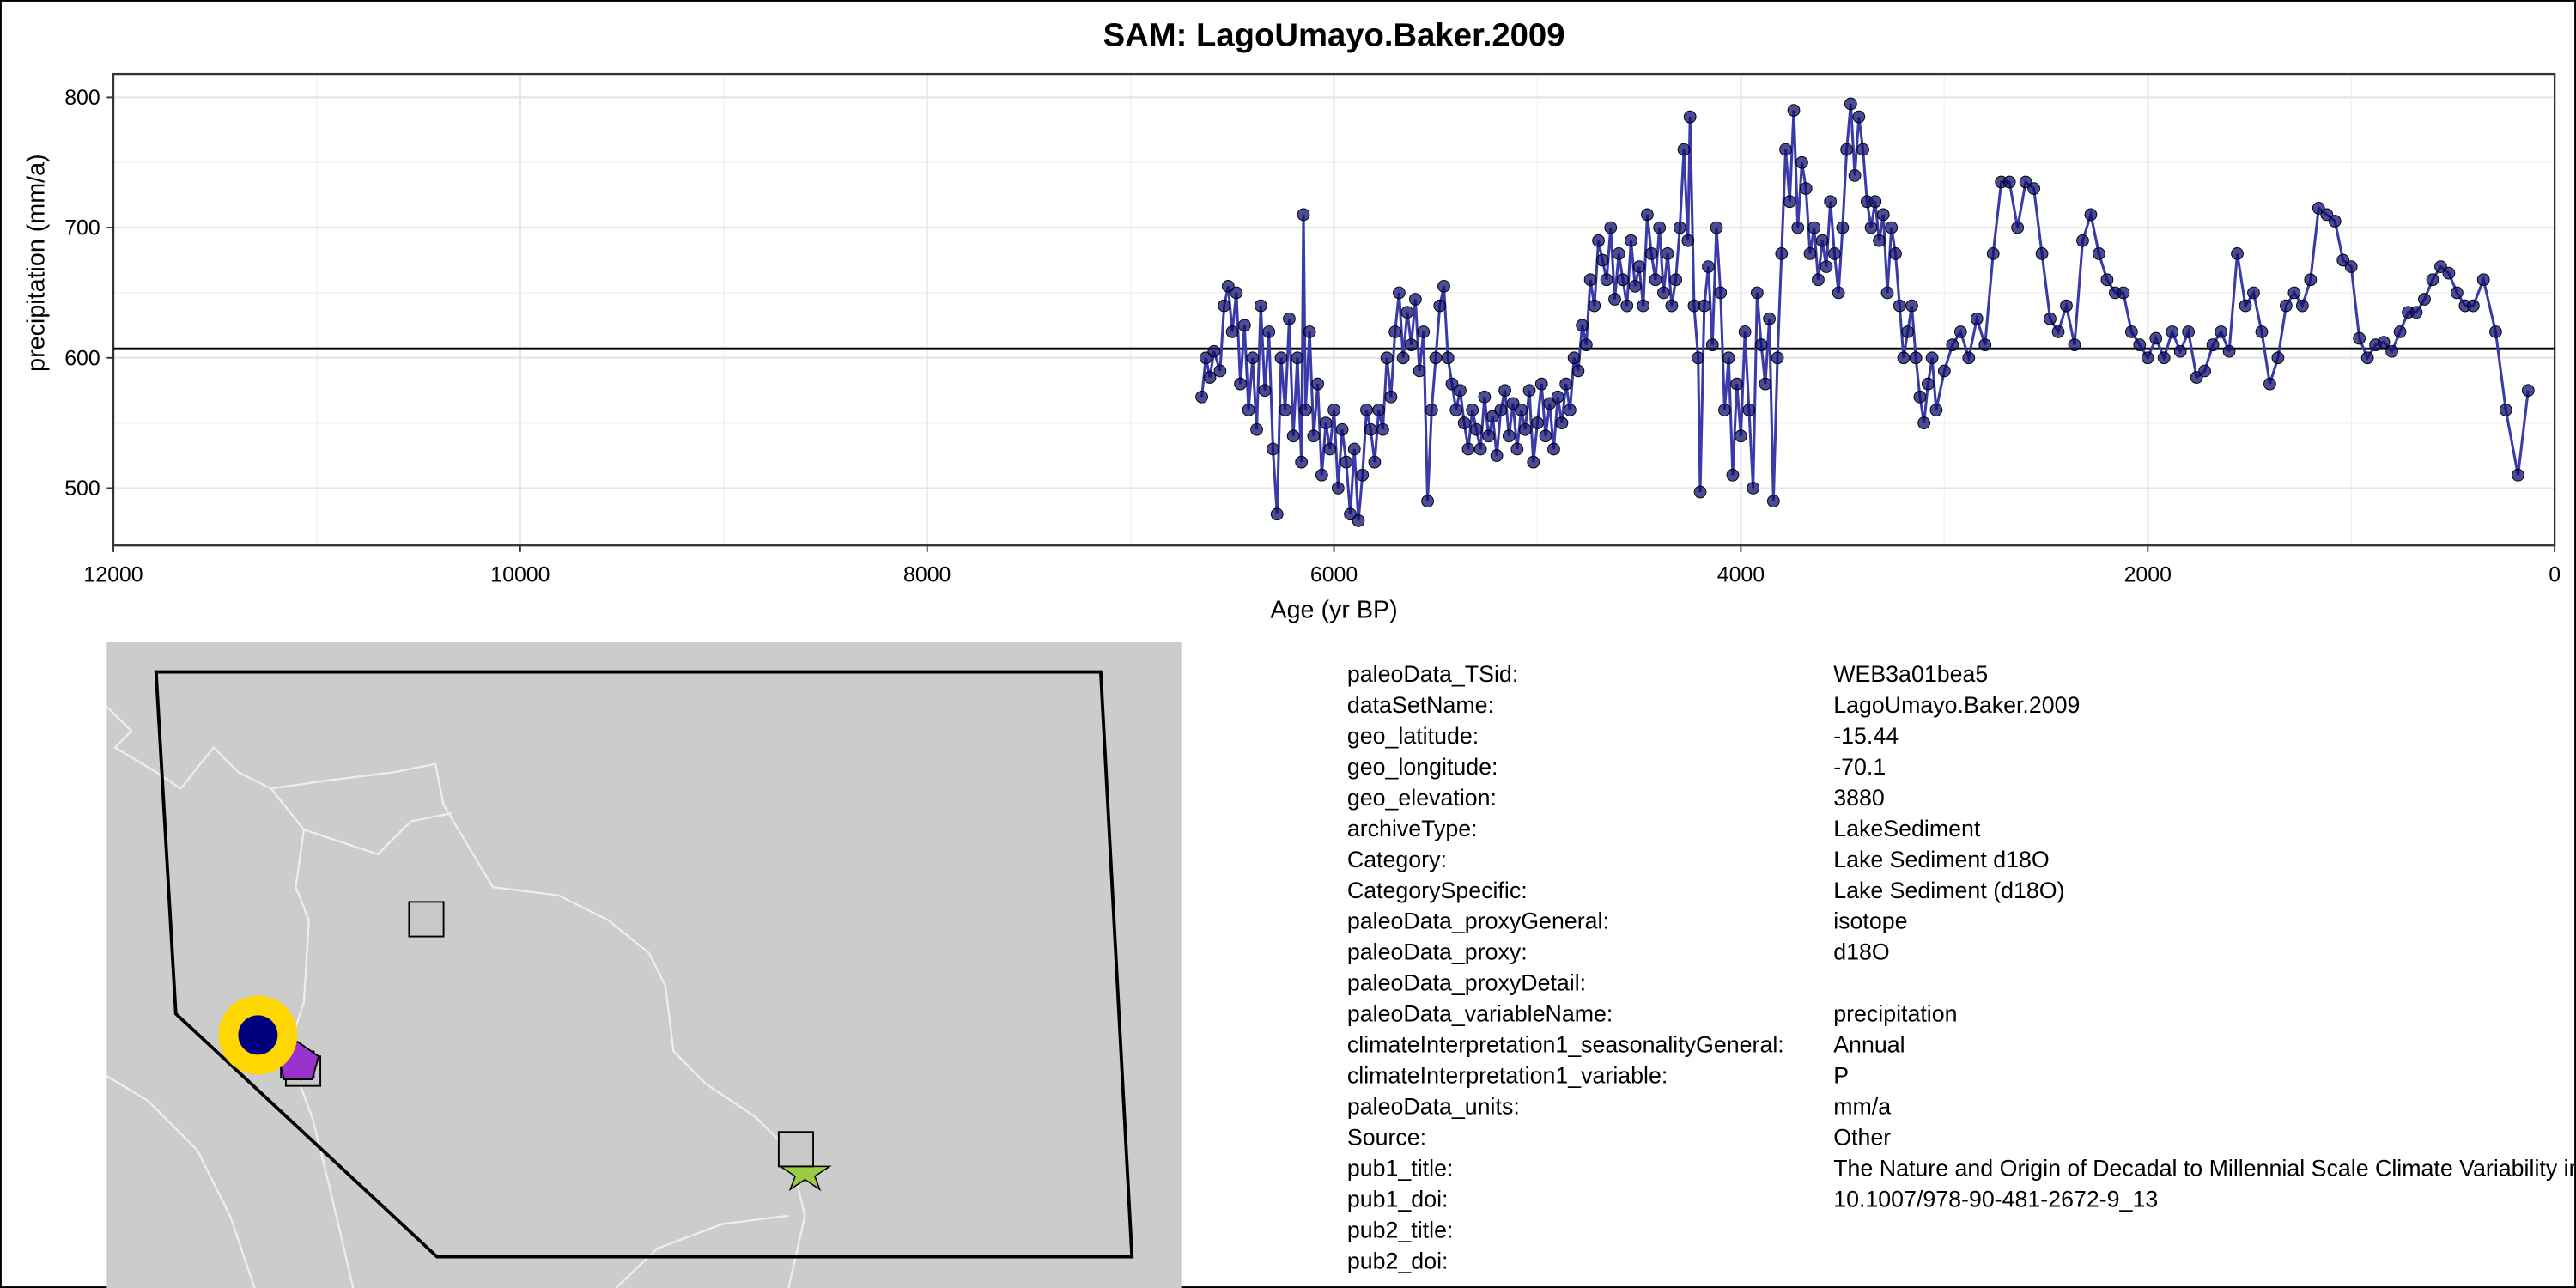 The width and height of the screenshot is (2576, 1288). Describe the element at coordinates (1895, 1014) in the screenshot. I see `metadata-value: precipitation` at that location.